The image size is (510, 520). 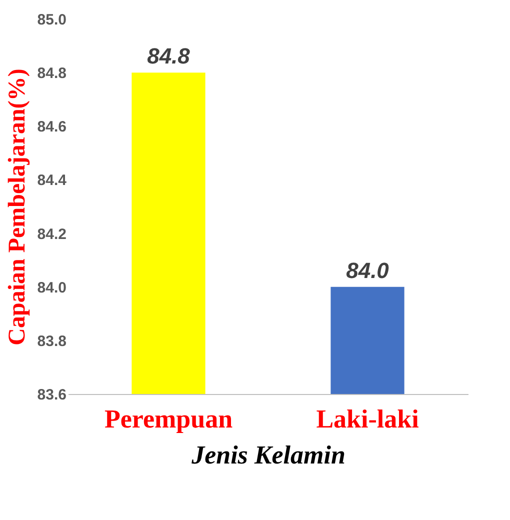 What do you see at coordinates (51, 395) in the screenshot?
I see `y-tick-label: 83.6` at bounding box center [51, 395].